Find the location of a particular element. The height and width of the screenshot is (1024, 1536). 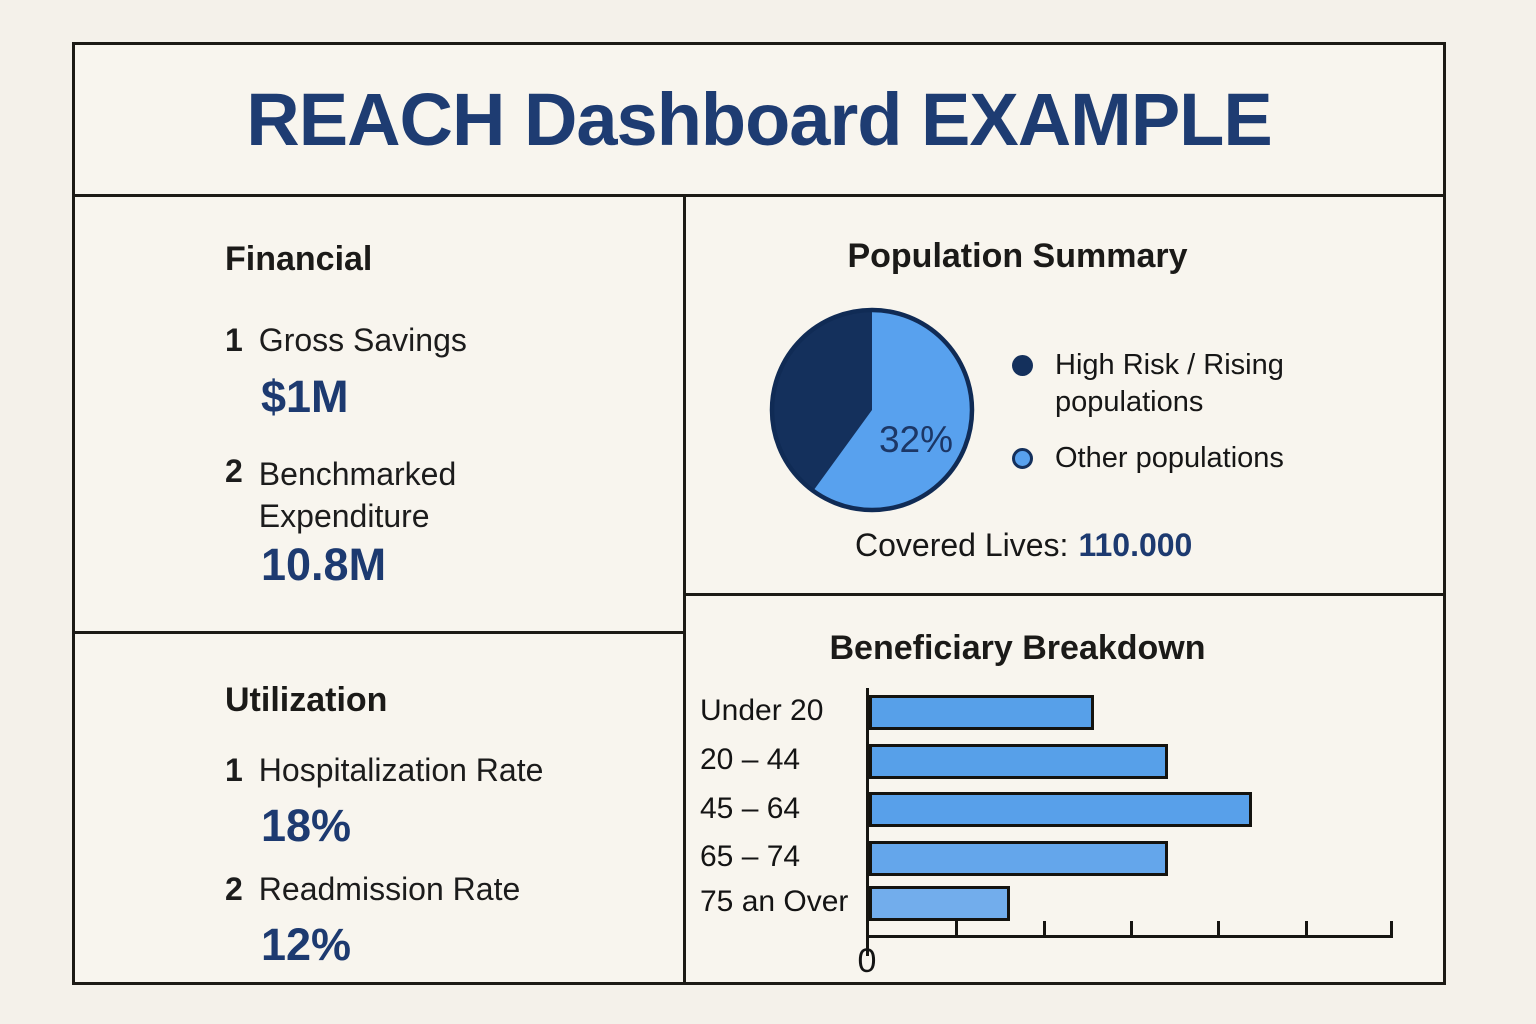

category-label-under-20: Under 20 is located at coordinates (762, 710).